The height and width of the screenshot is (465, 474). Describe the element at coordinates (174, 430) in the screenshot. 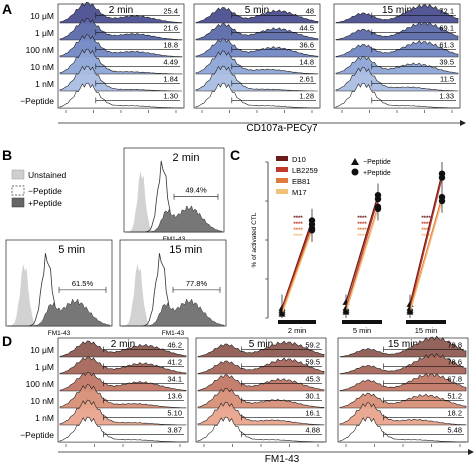

I see `gate-percentage: 3.87` at that location.